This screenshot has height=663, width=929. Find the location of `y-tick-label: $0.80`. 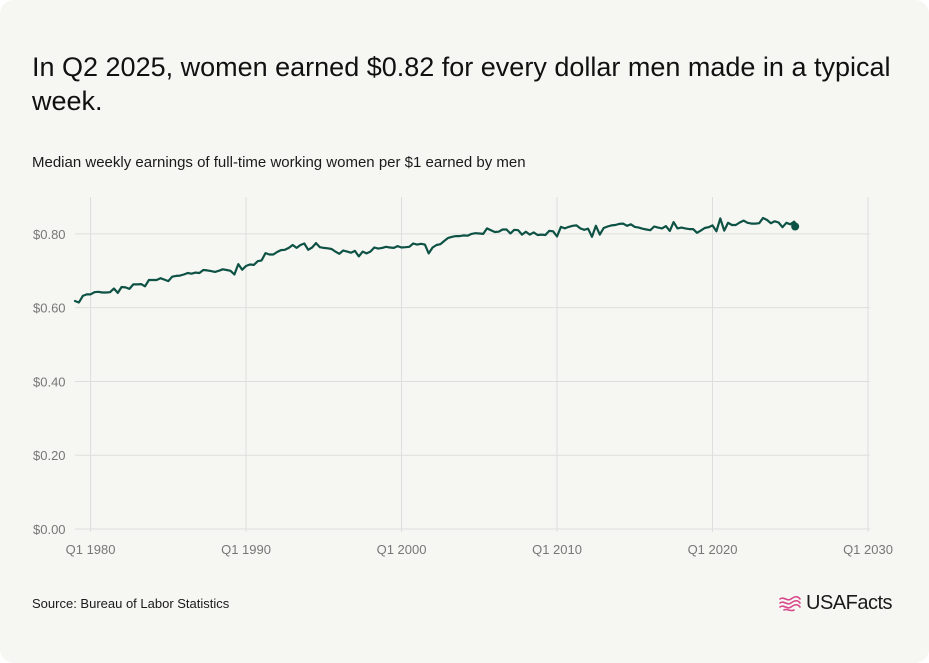

y-tick-label: $0.80 is located at coordinates (49, 234).